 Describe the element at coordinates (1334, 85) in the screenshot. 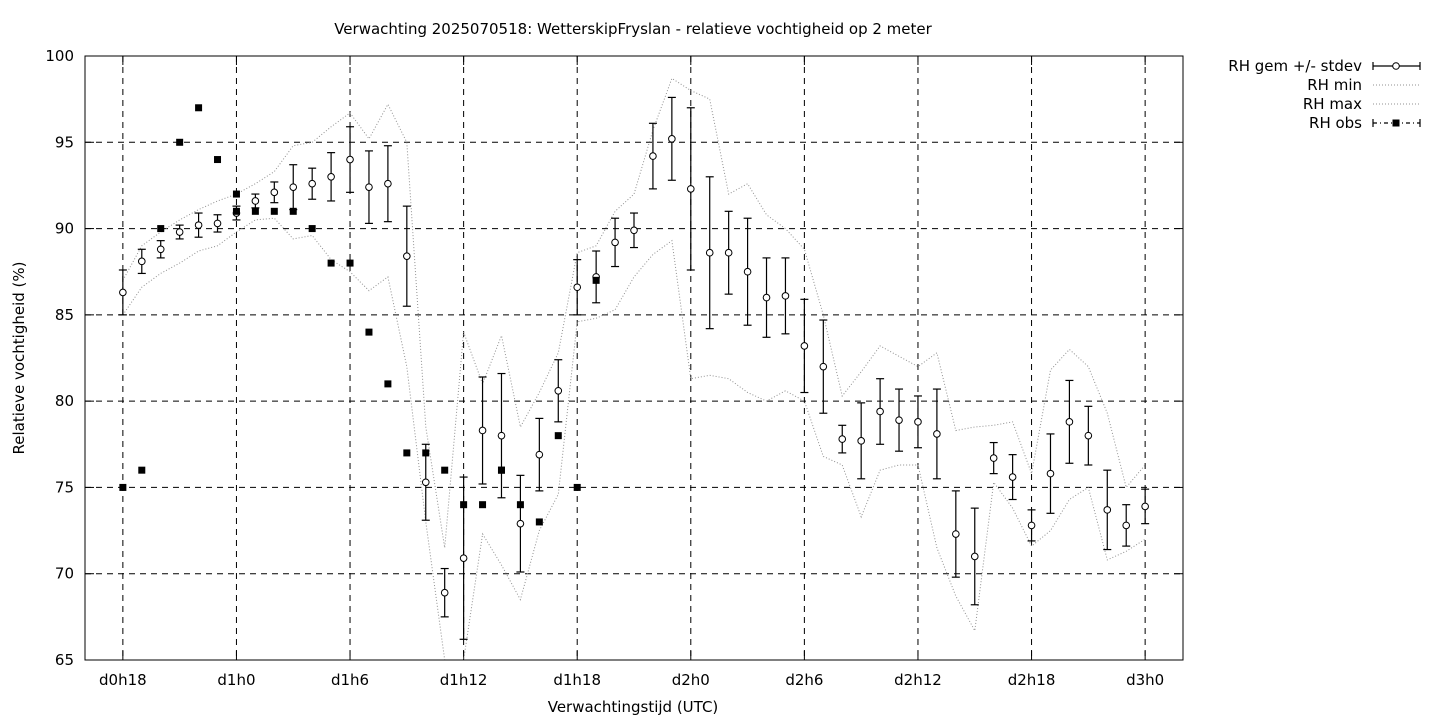

I see `legend-label: RH min` at that location.